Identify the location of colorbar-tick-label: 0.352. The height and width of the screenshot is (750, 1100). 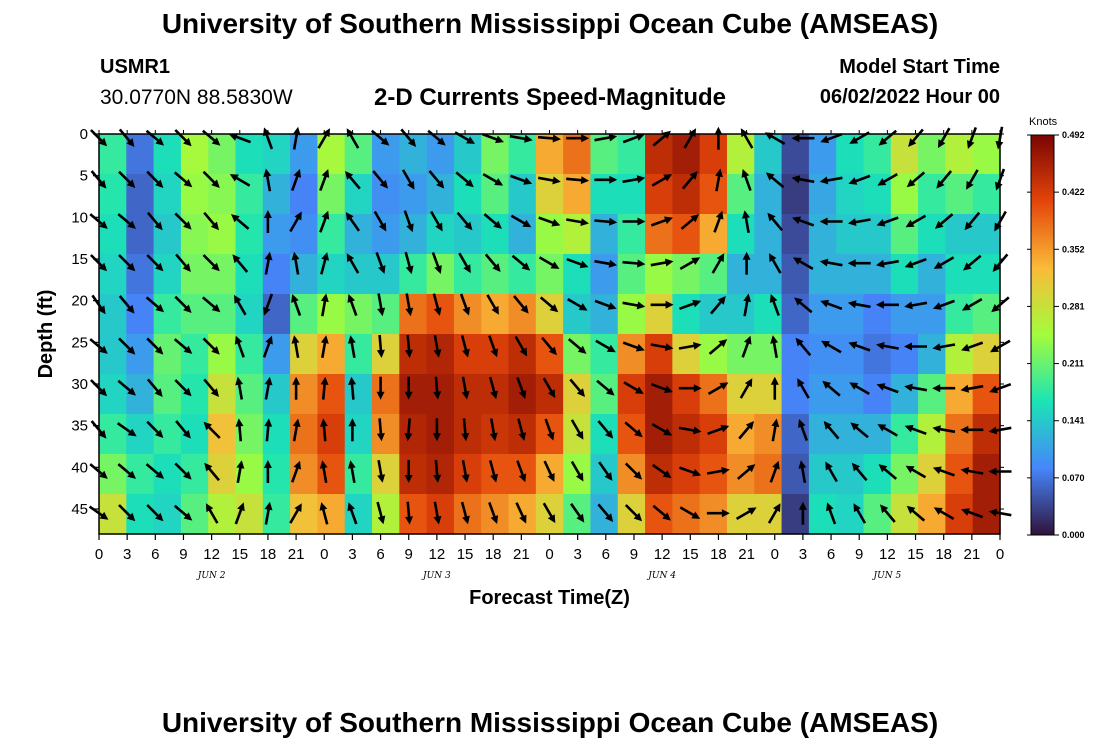
(1073, 249).